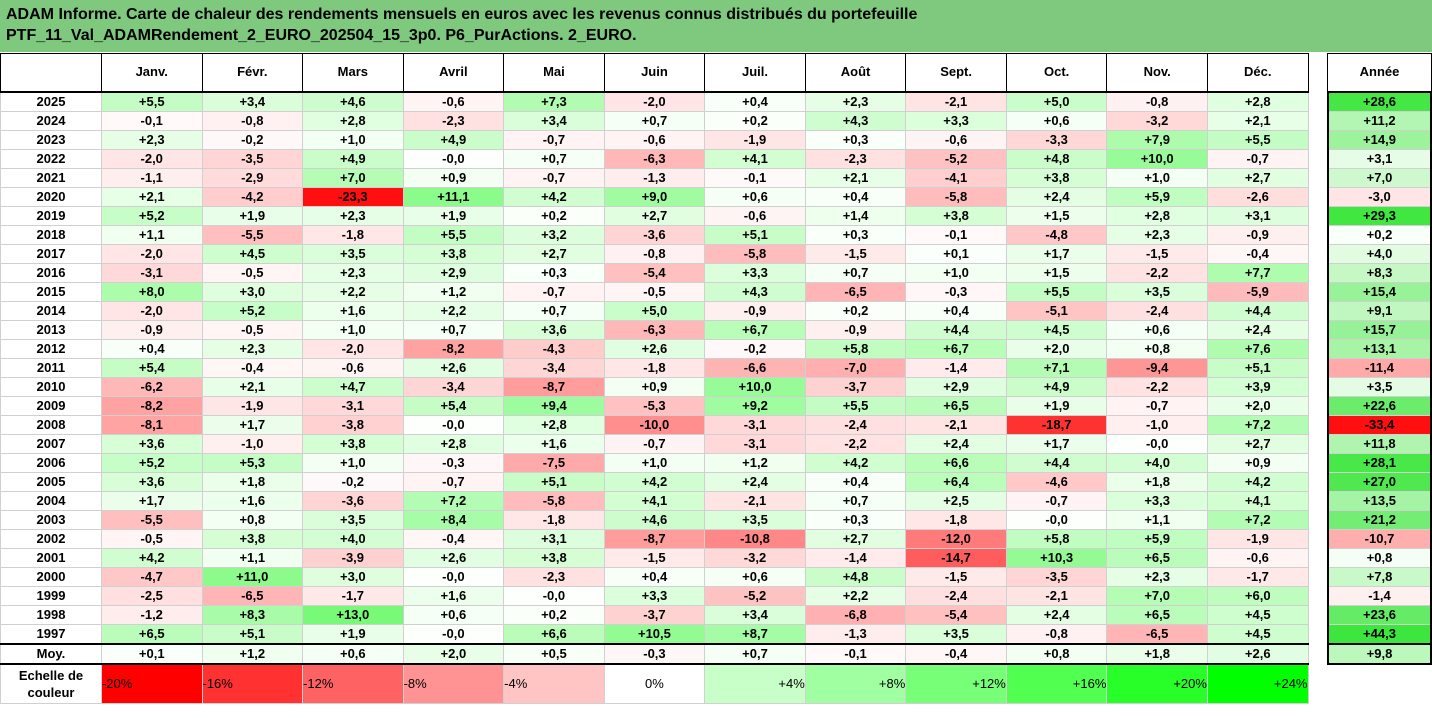 The image size is (1432, 718). What do you see at coordinates (855, 234) in the screenshot?
I see `heat-cell: +0,3` at bounding box center [855, 234].